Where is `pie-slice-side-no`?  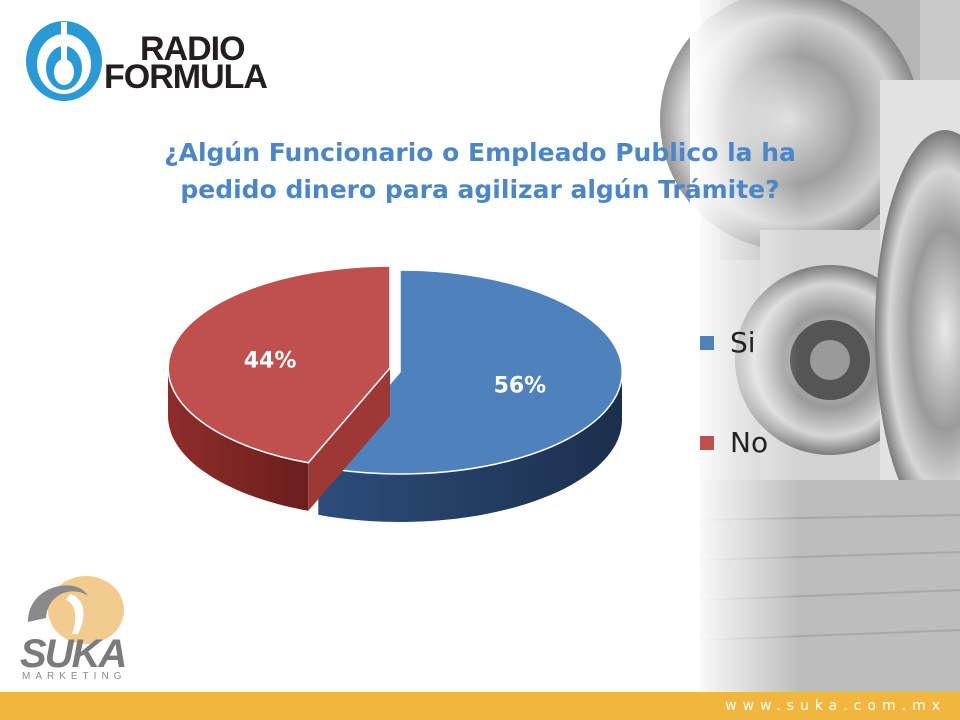
pie-slice-side-no is located at coordinates (238, 439).